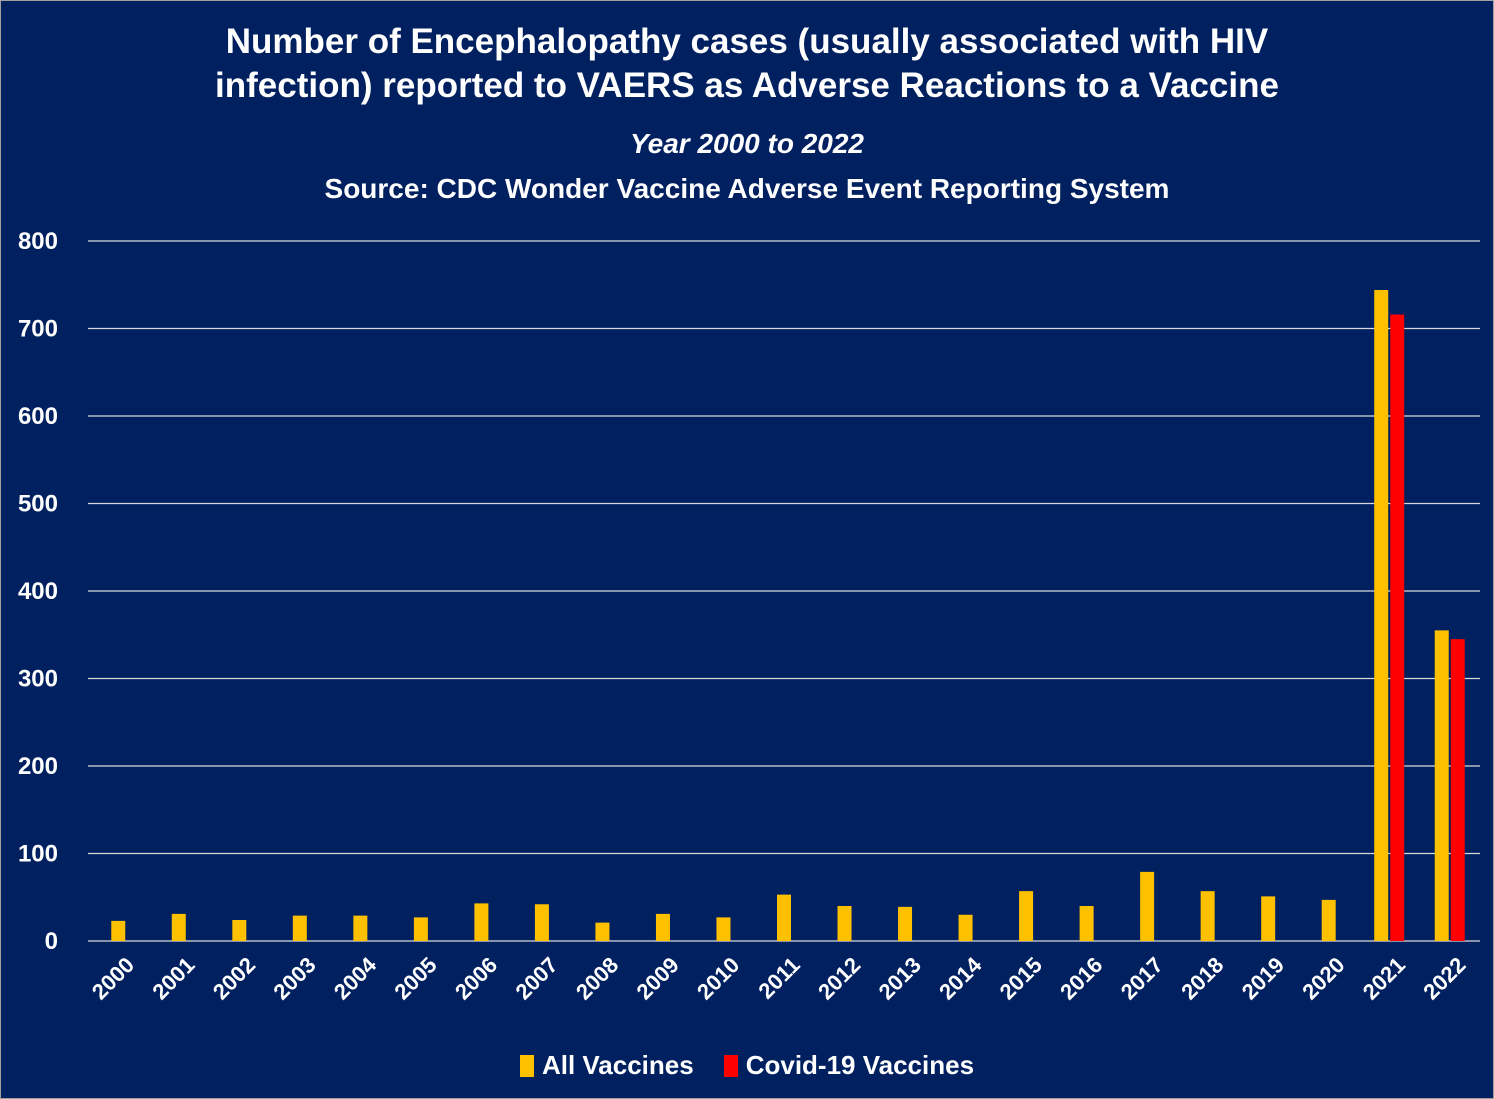  Describe the element at coordinates (597, 978) in the screenshot. I see `x-tick-label: 2008` at that location.